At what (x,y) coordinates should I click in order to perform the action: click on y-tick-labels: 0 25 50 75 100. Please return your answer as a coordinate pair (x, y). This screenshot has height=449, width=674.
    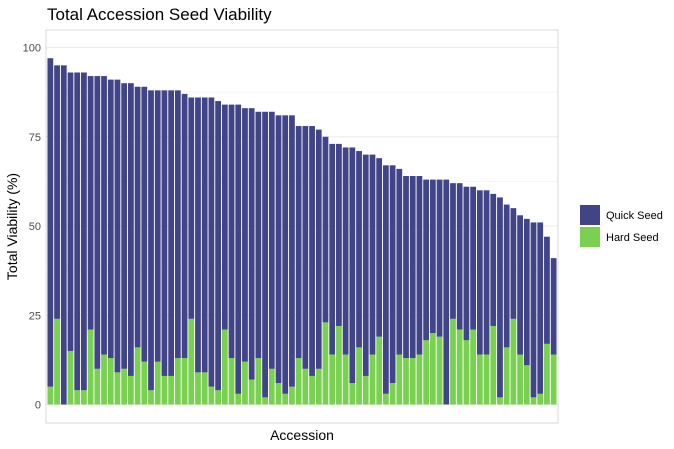
    Looking at the image, I should click on (32, 227).